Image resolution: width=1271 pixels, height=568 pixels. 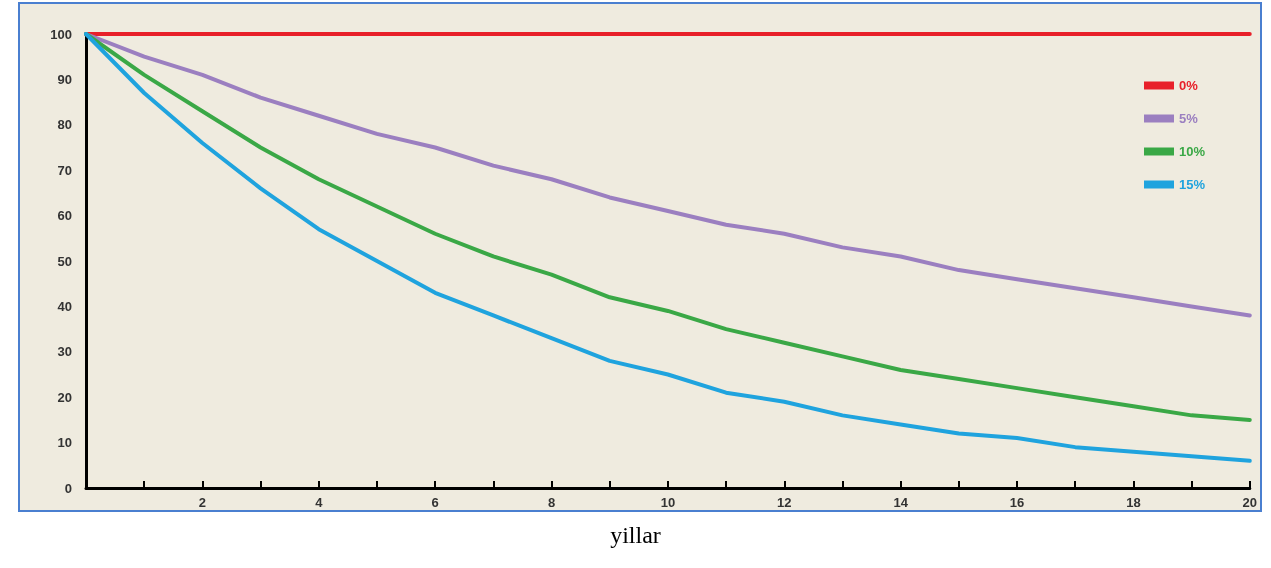 I want to click on legend-label: 0%, so click(x=1188, y=85).